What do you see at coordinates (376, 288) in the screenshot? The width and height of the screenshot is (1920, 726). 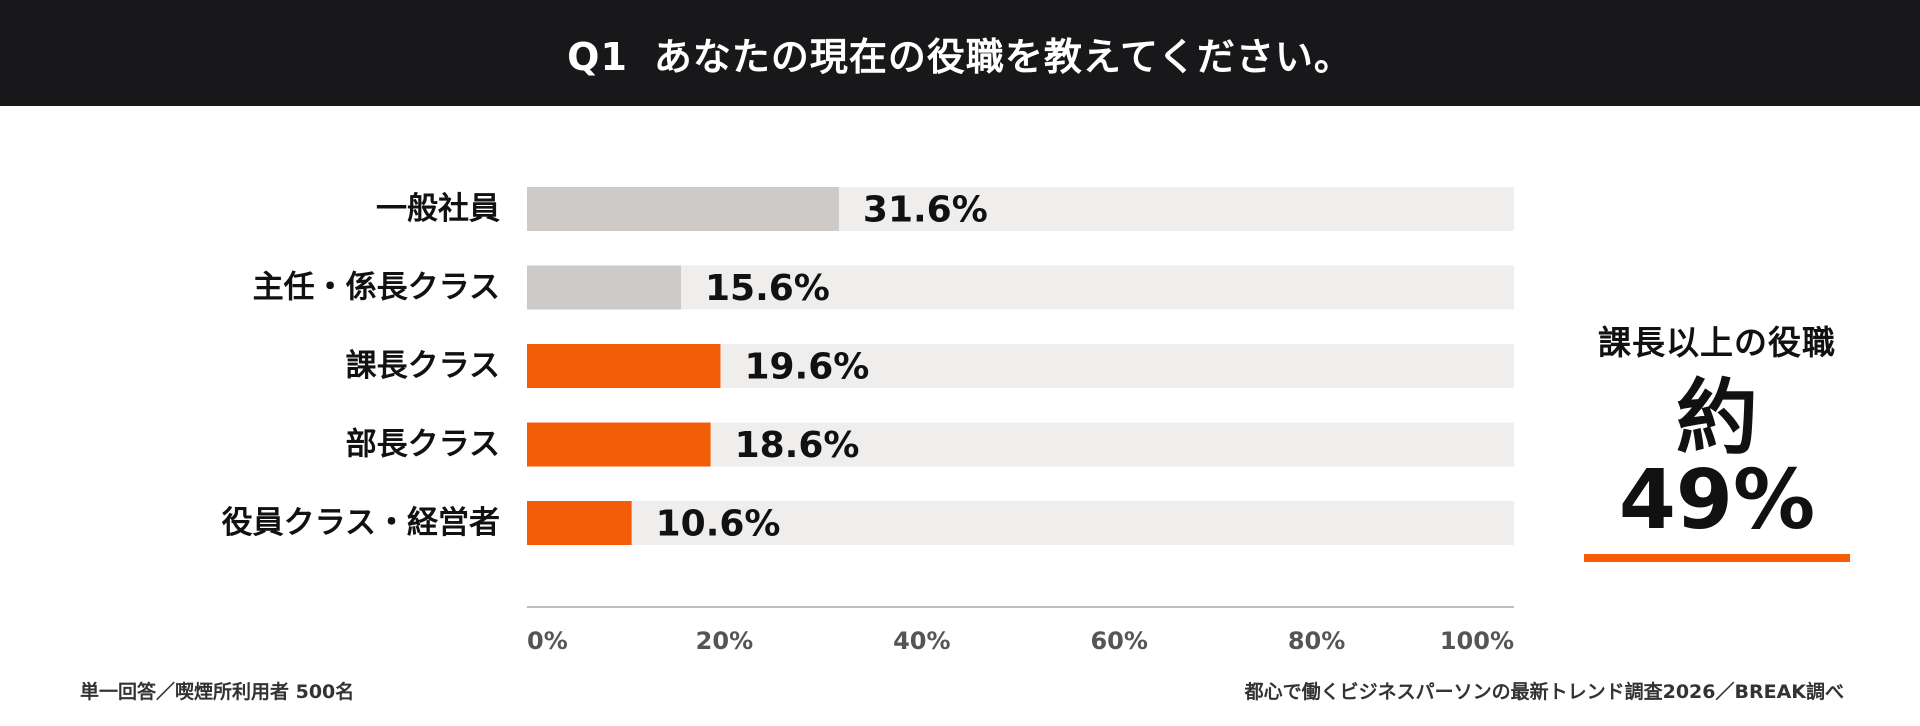 I see `category-label: 主任・係長クラス` at bounding box center [376, 288].